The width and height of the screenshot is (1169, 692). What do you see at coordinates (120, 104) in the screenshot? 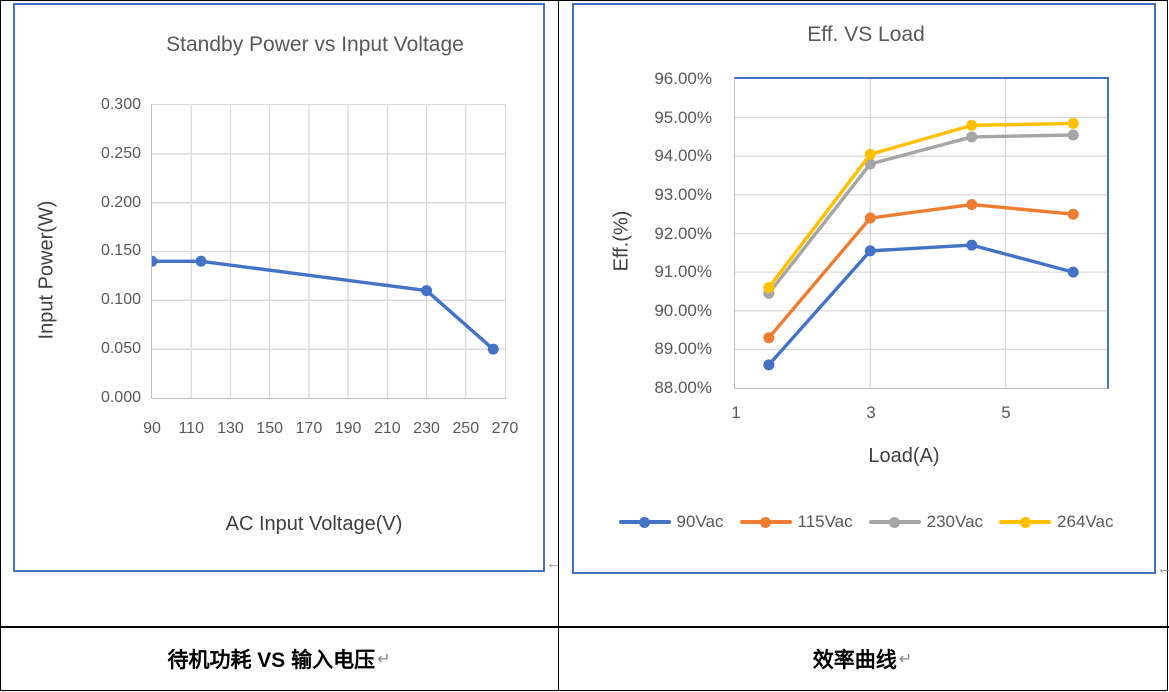
I see `y-tick: 0.300` at bounding box center [120, 104].